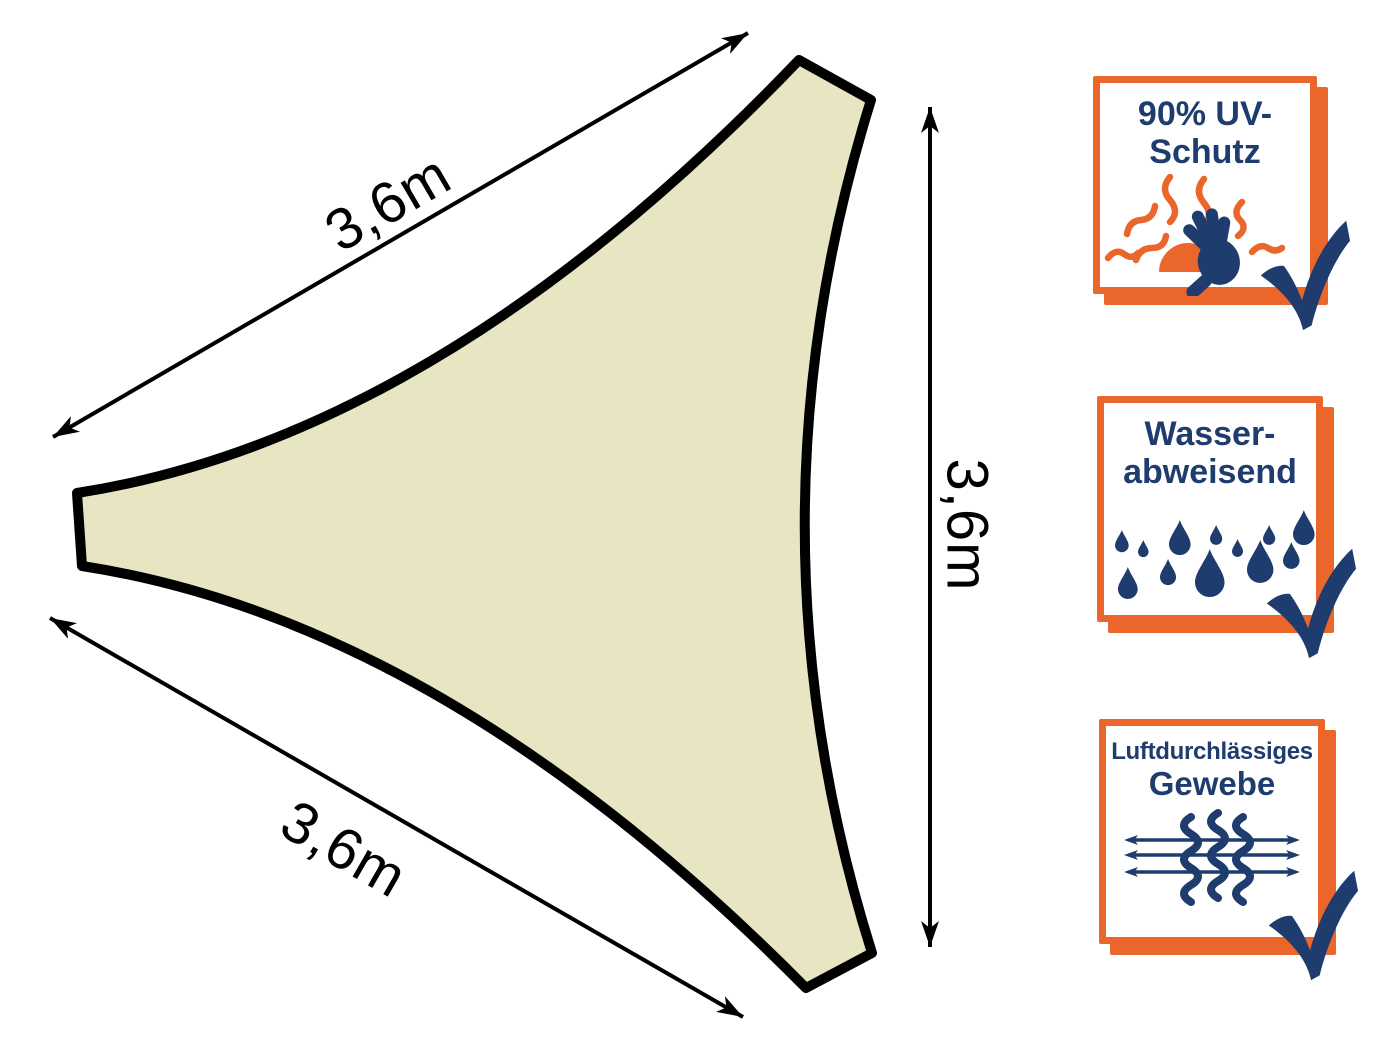  I want to click on fabric-waves, so click(1217, 857).